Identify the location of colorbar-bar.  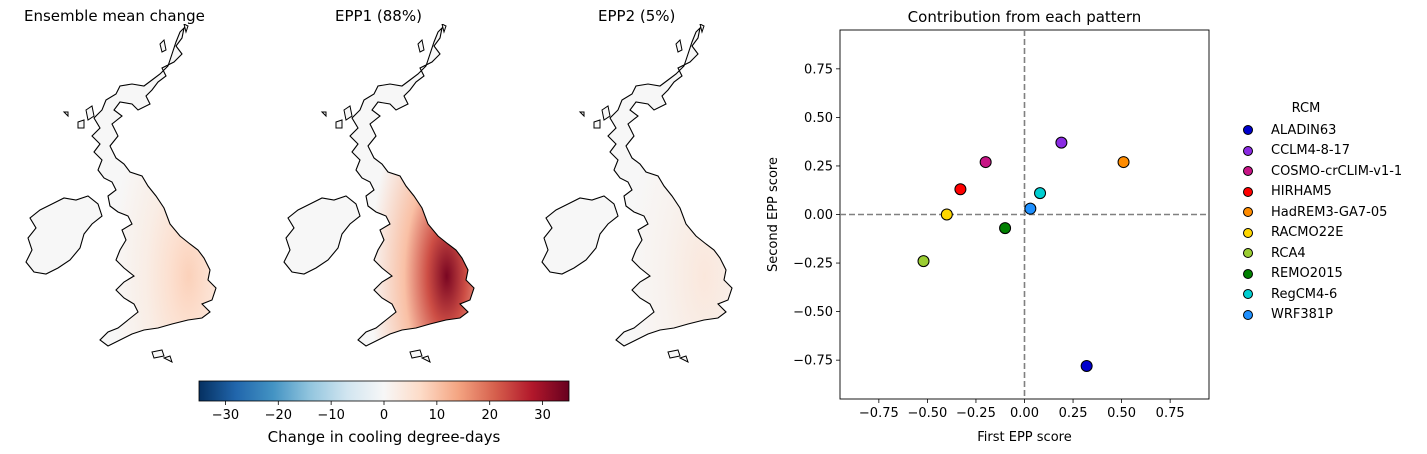
(384, 391).